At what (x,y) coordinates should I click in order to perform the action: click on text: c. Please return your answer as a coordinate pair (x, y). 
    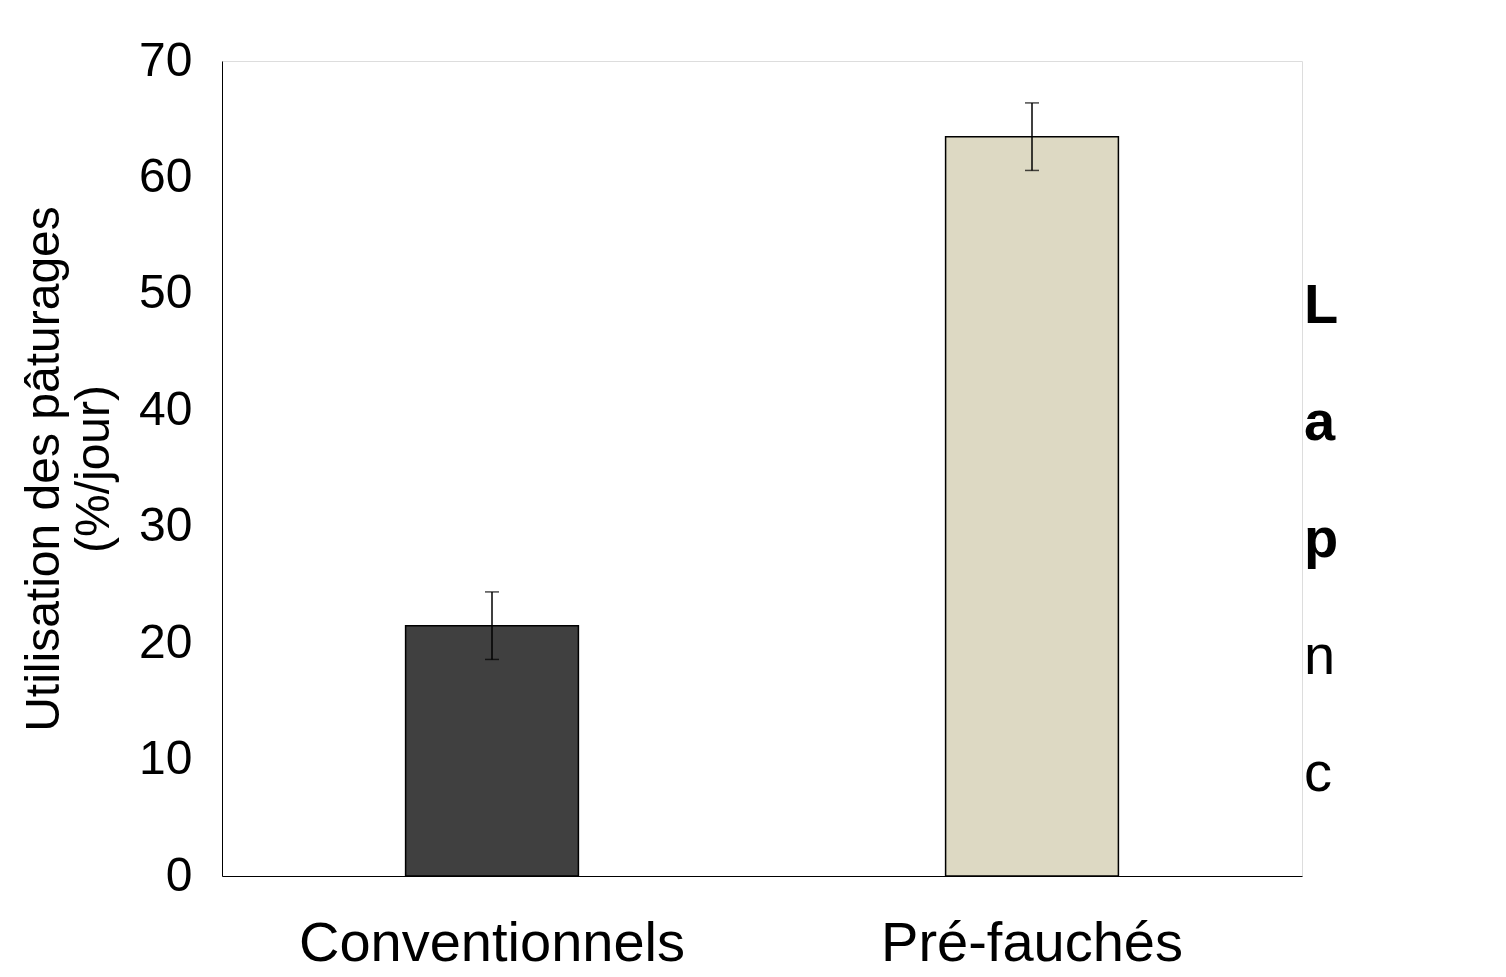
    Looking at the image, I should click on (1318, 771).